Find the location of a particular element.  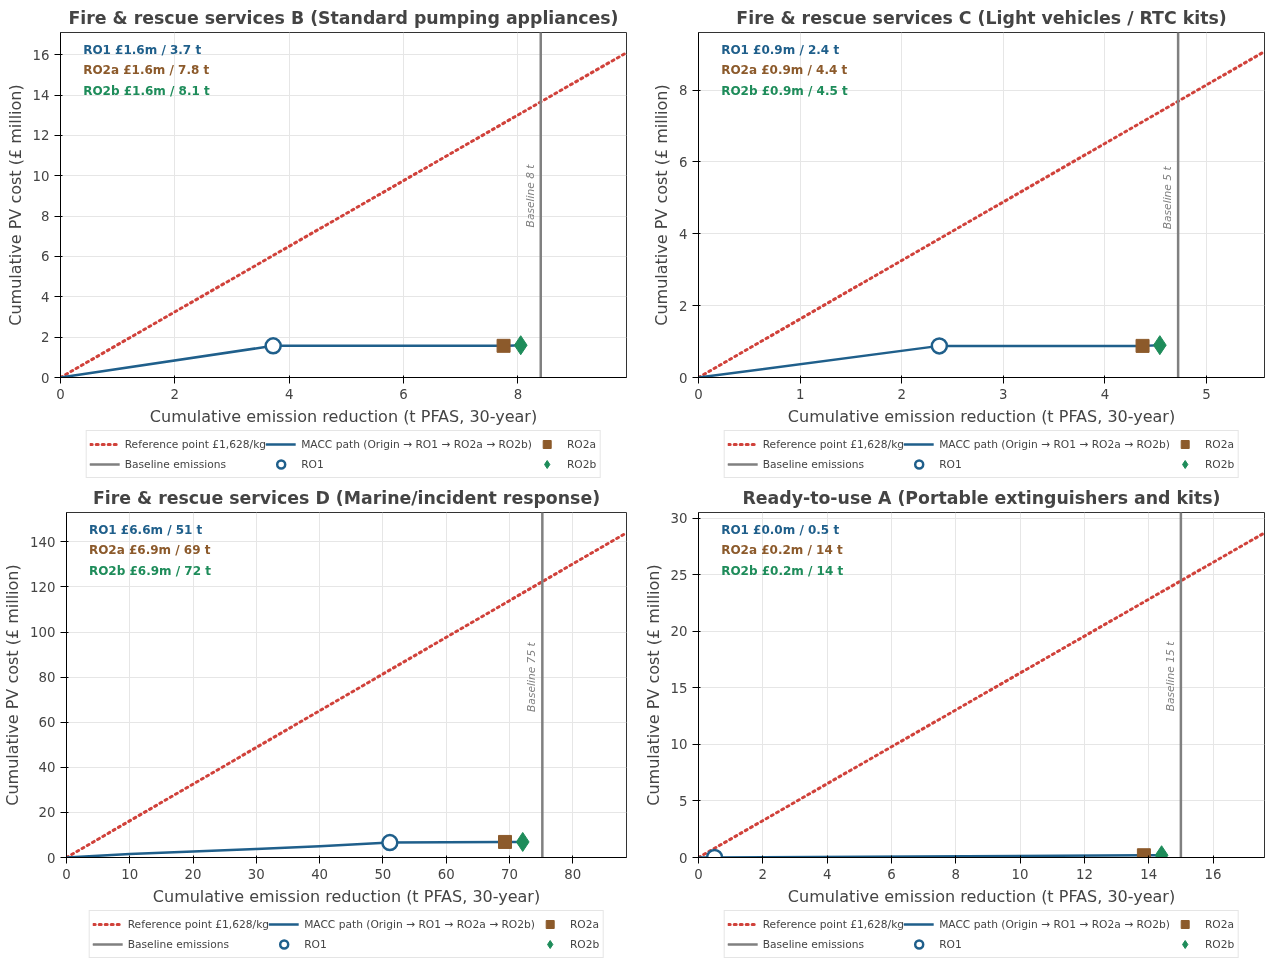

x-tick-label: 3 is located at coordinates (1003, 394).